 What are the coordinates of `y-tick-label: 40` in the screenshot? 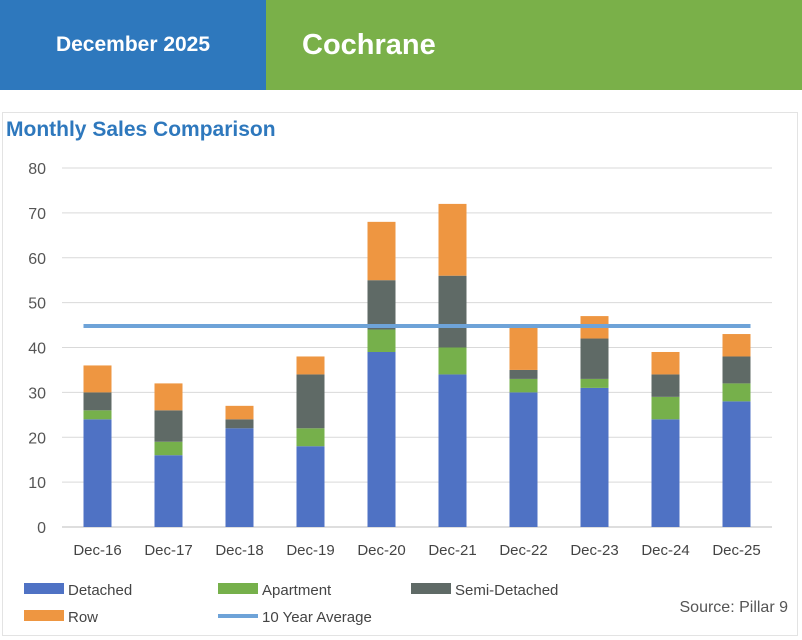 It's located at (37, 349).